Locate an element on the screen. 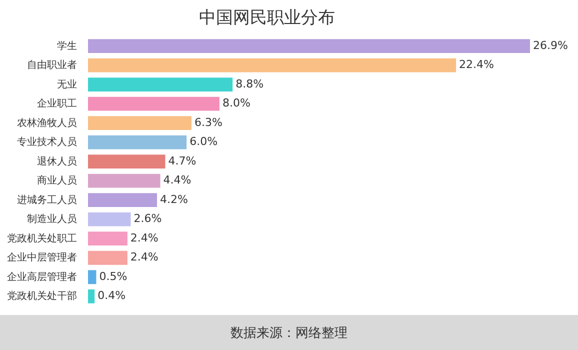  y-tick-label: 退休人员 is located at coordinates (57, 161).